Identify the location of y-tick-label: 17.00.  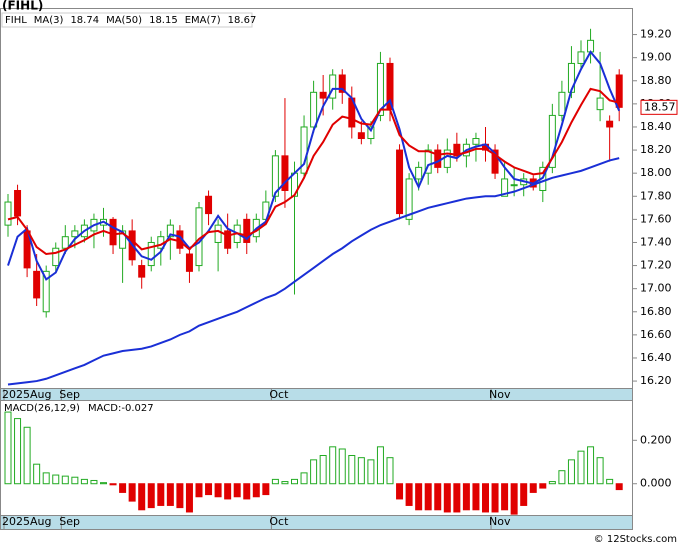
(656, 288).